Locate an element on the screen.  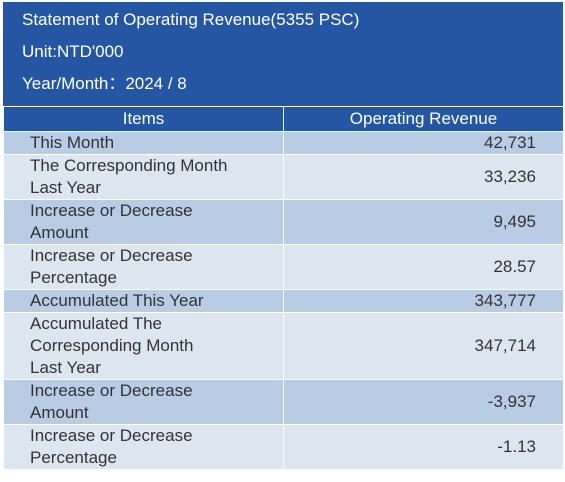
value-cell: 343,777 is located at coordinates (423, 301).